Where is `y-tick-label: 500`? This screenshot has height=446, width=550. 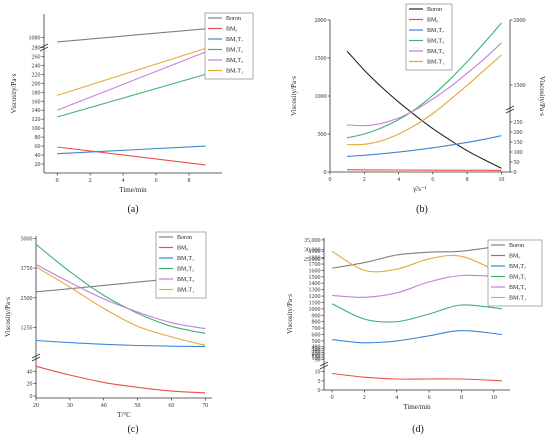
y-tick-label: 500 is located at coordinates (322, 135).